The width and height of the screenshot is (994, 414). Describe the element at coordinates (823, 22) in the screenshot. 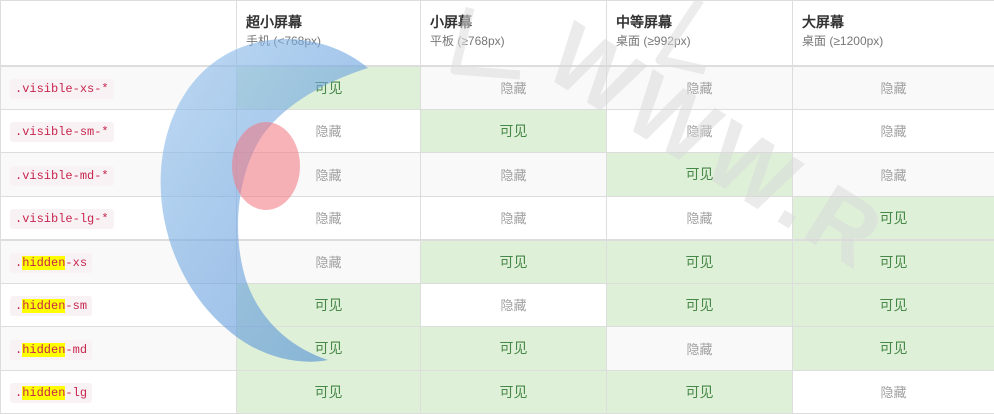

I see `header-title: 大屏幕` at that location.